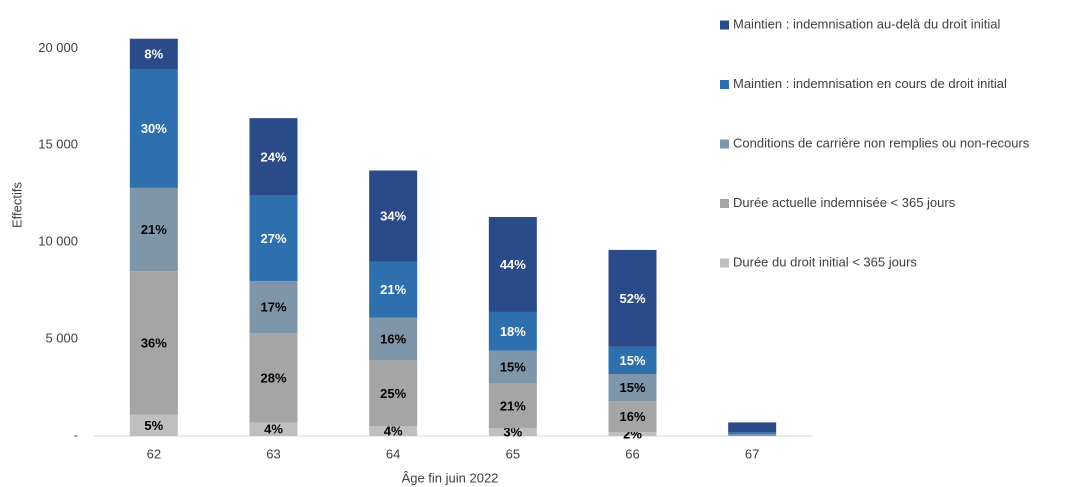 Image resolution: width=1086 pixels, height=487 pixels. Describe the element at coordinates (58, 47) in the screenshot. I see `y-tick-label: 20 000` at that location.